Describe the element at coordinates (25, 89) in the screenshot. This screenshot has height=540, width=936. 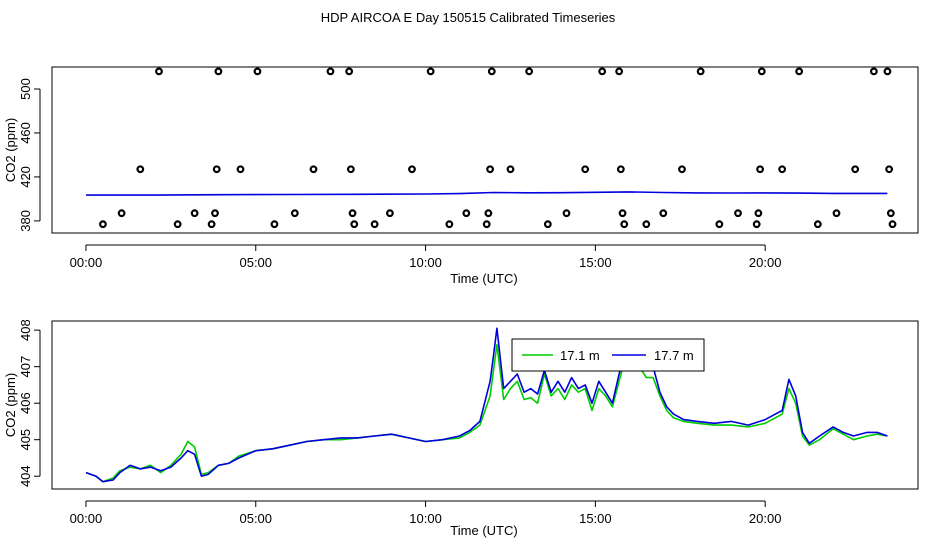
I see `y-tick-label: 500` at that location.